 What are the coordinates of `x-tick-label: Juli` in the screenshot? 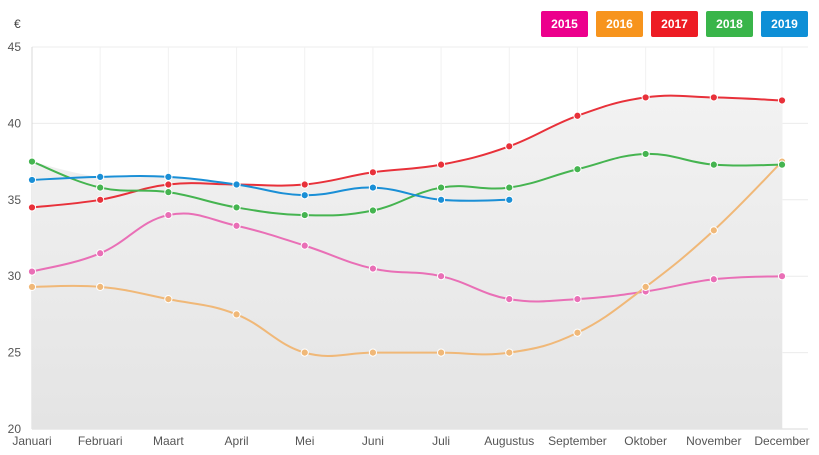 It's located at (441, 441).